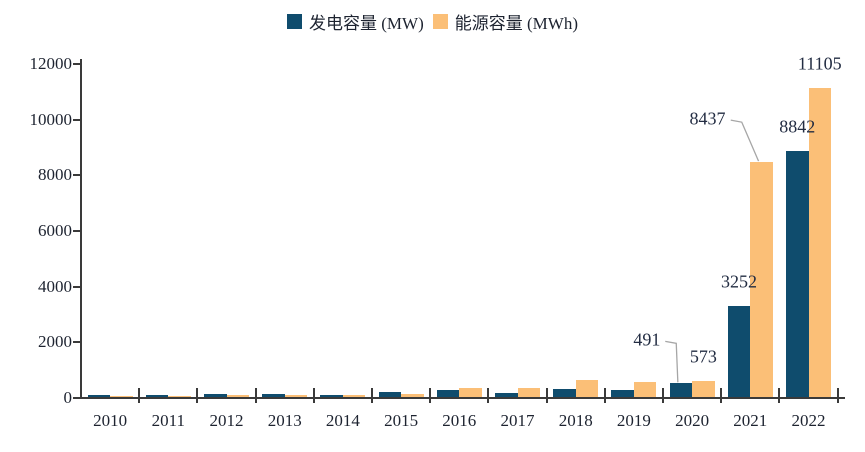 The height and width of the screenshot is (452, 865). I want to click on bar-2015-mwh, so click(412, 395).